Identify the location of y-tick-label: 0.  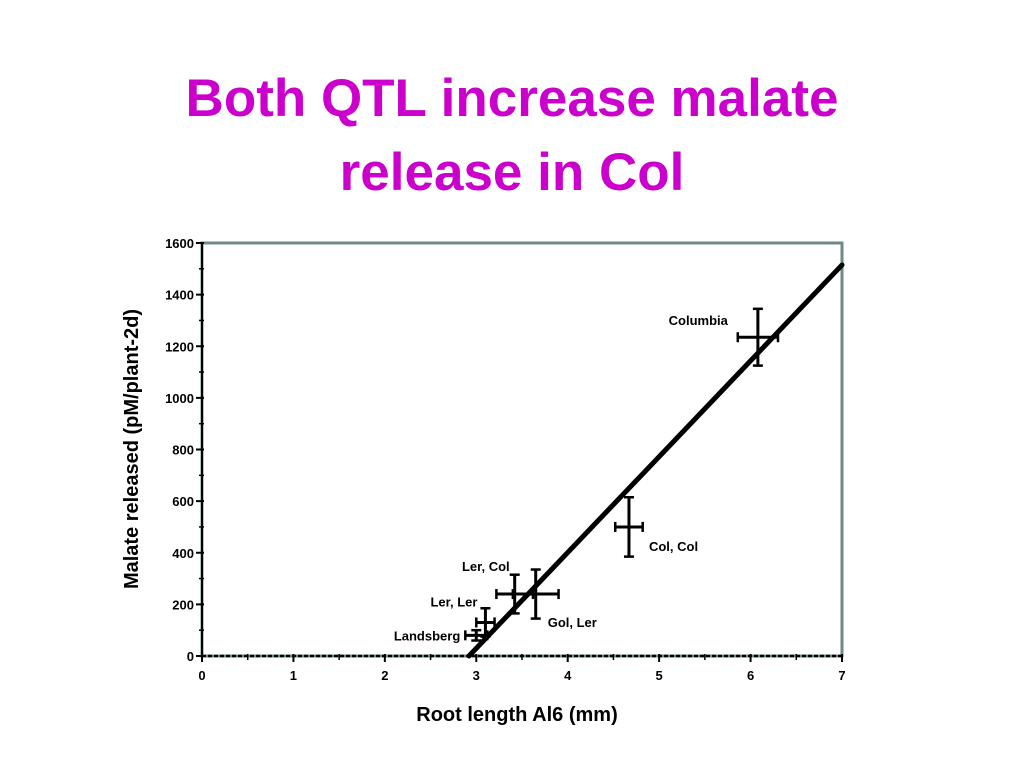
(190, 656).